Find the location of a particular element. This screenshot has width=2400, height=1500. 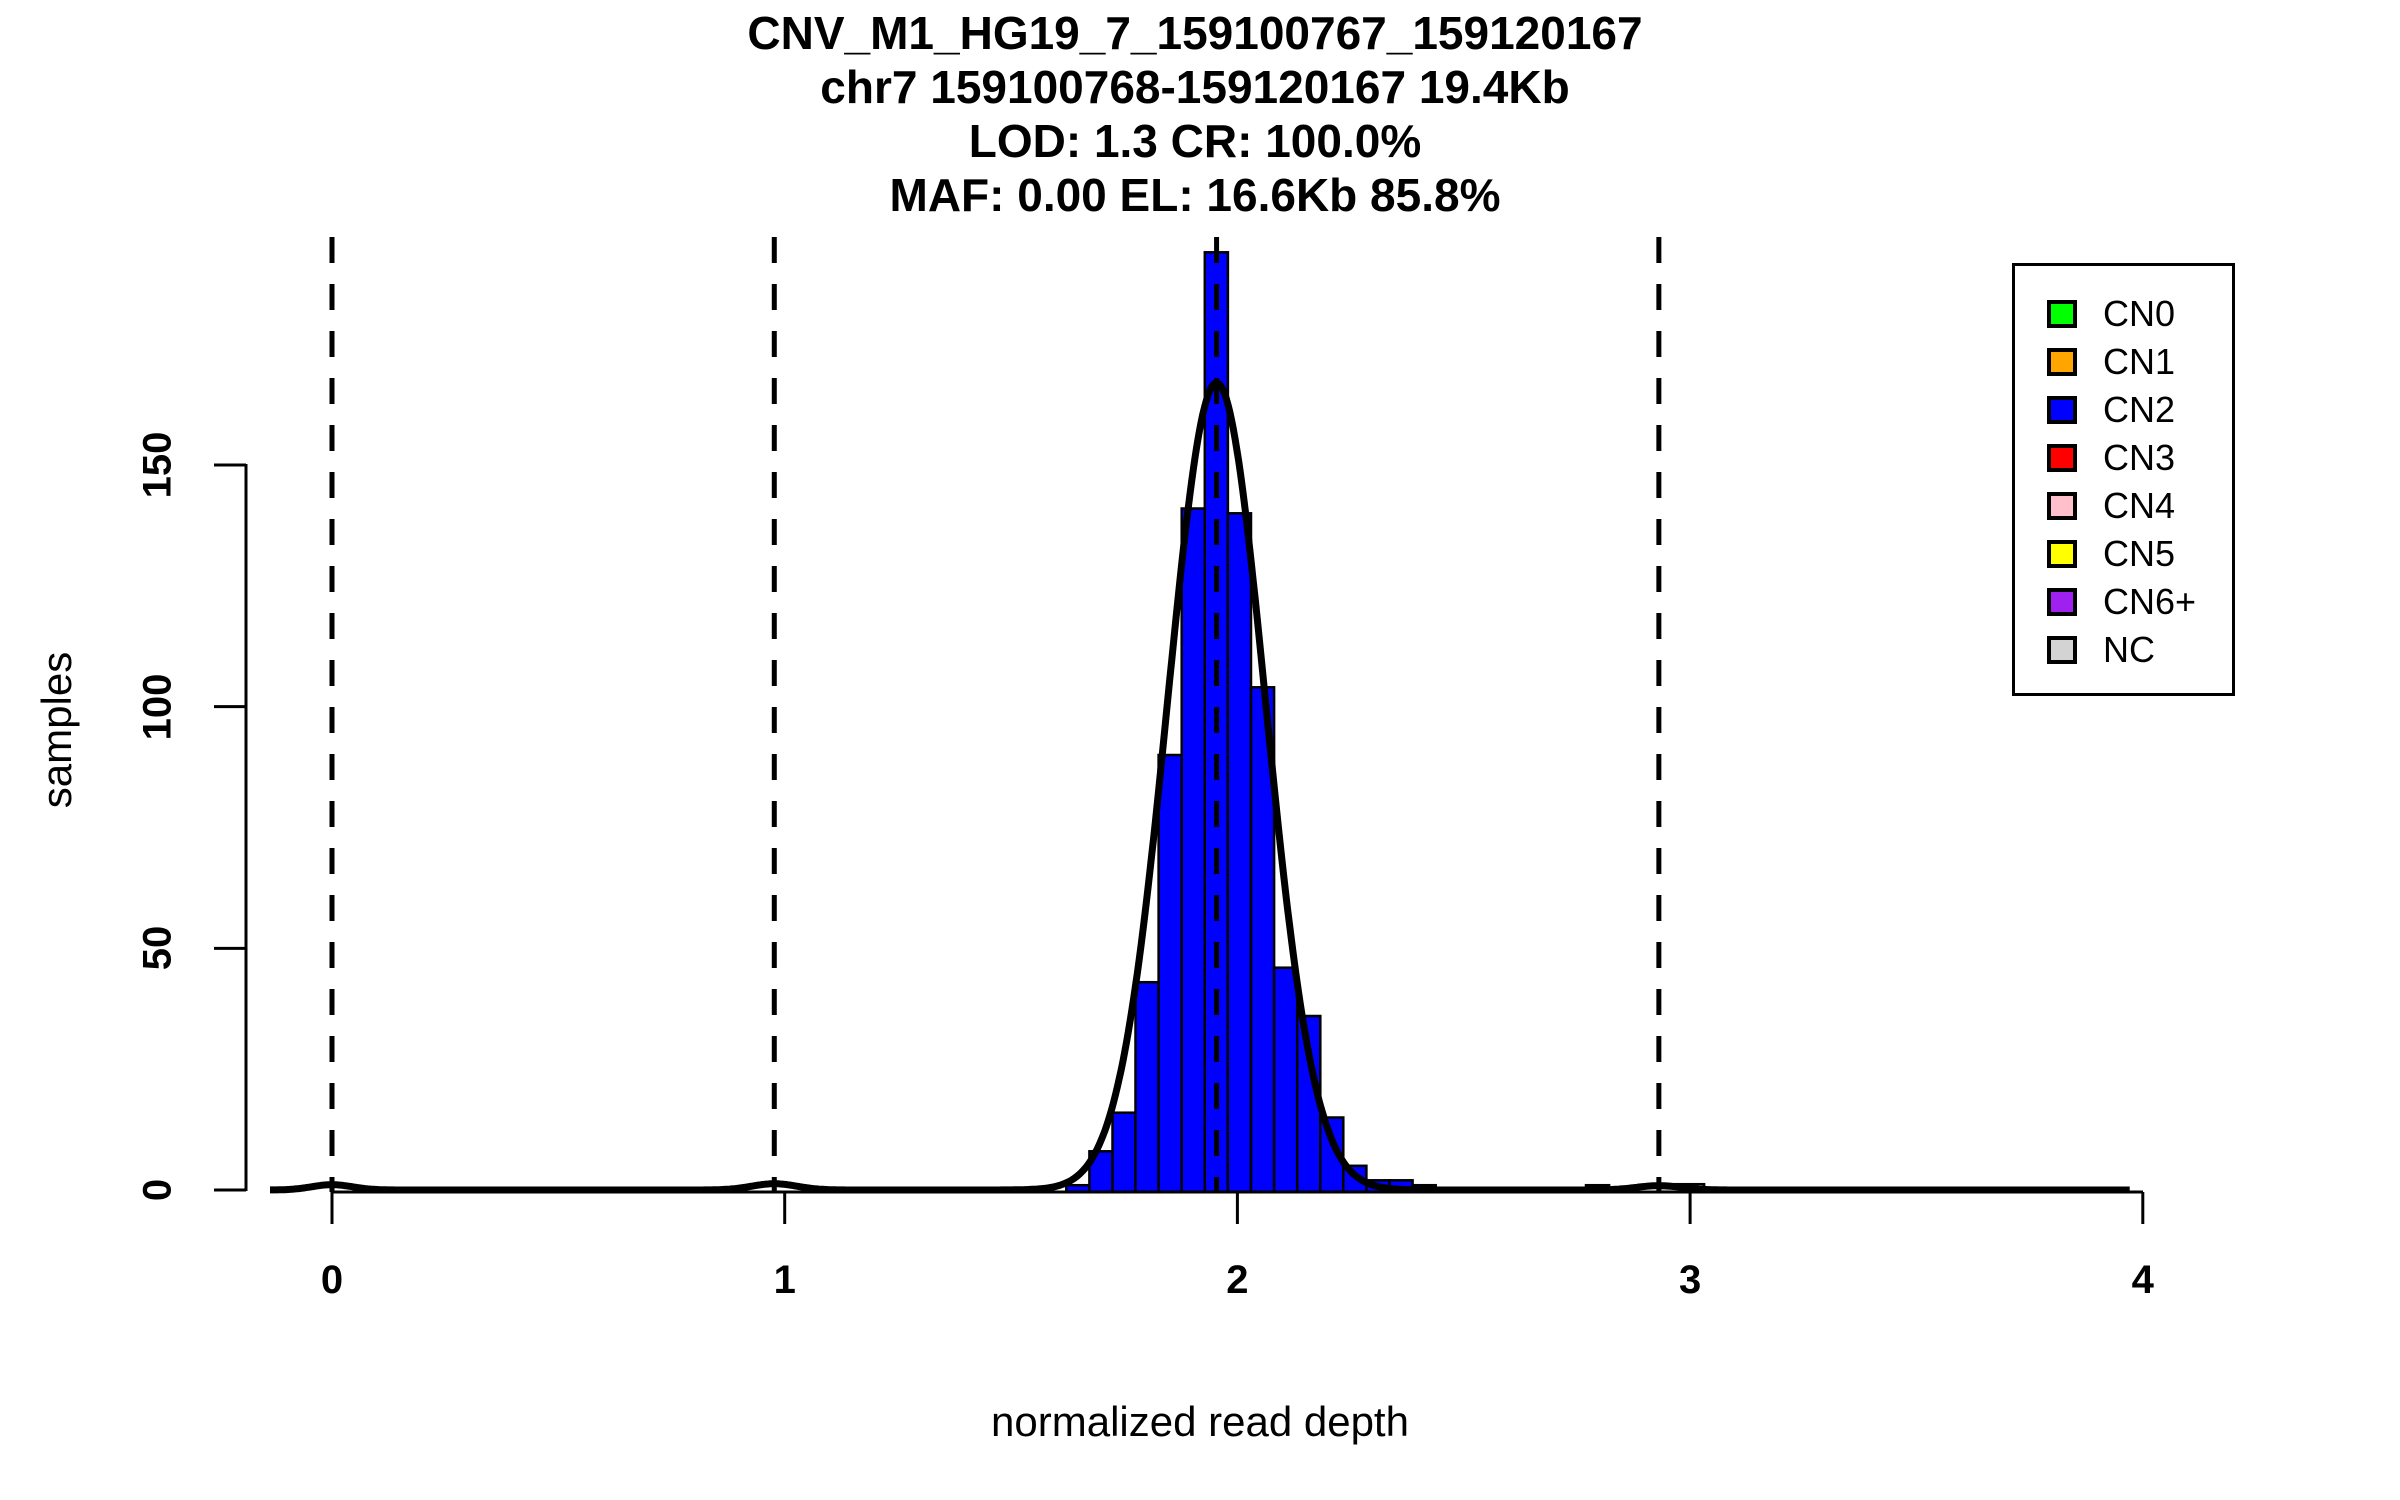

legend-item-cn5: CN5 is located at coordinates (2123, 554).